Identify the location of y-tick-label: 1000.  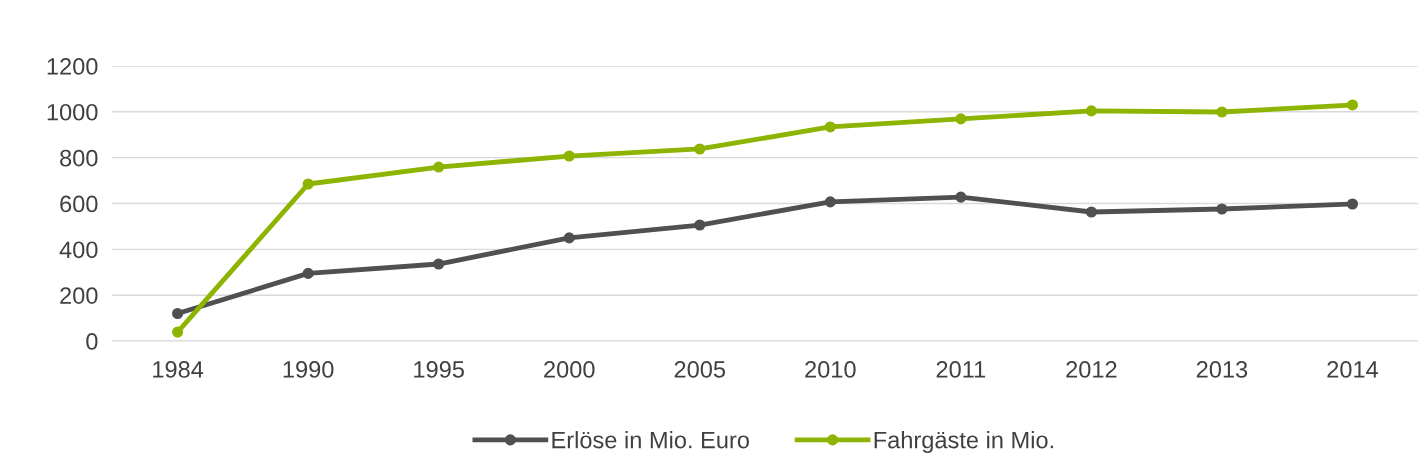
(72, 112).